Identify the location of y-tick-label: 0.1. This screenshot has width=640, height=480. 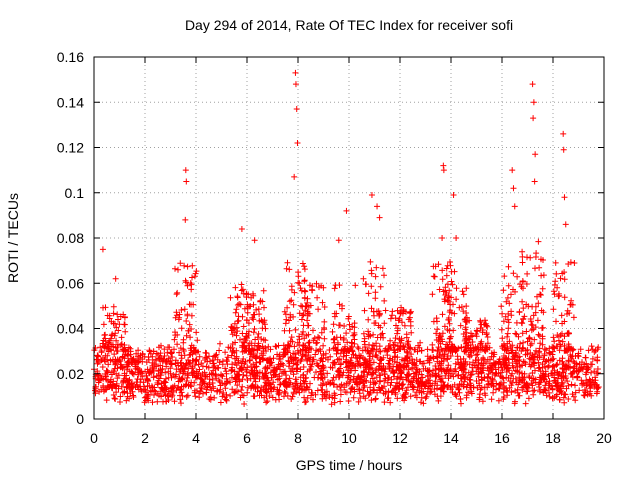
(75, 193).